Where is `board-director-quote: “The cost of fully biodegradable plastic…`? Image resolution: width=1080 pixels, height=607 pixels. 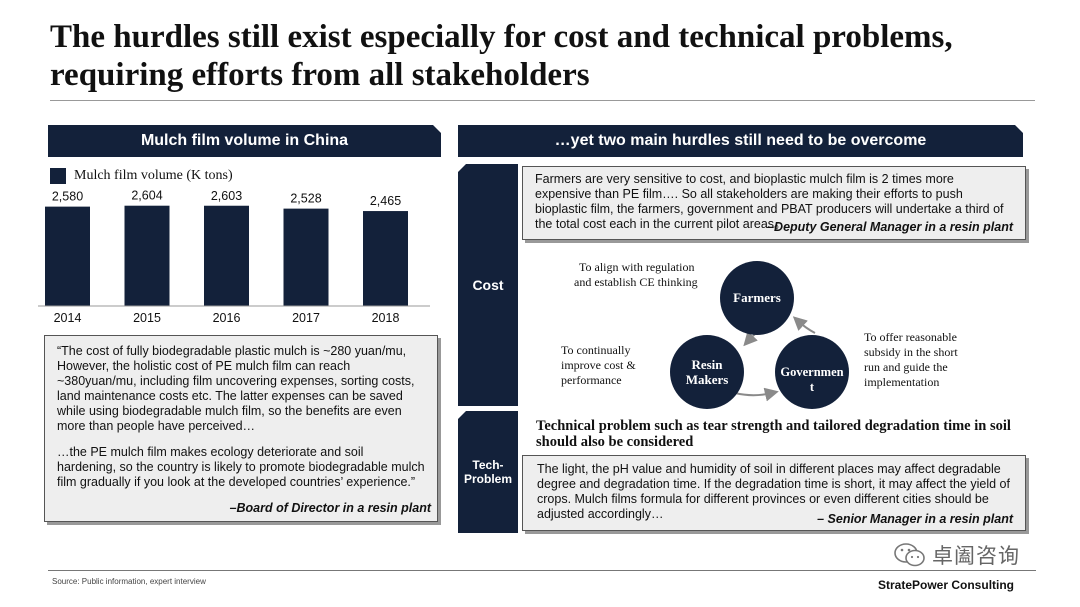
board-director-quote: “The cost of fully biodegradable plastic… is located at coordinates (241, 428).